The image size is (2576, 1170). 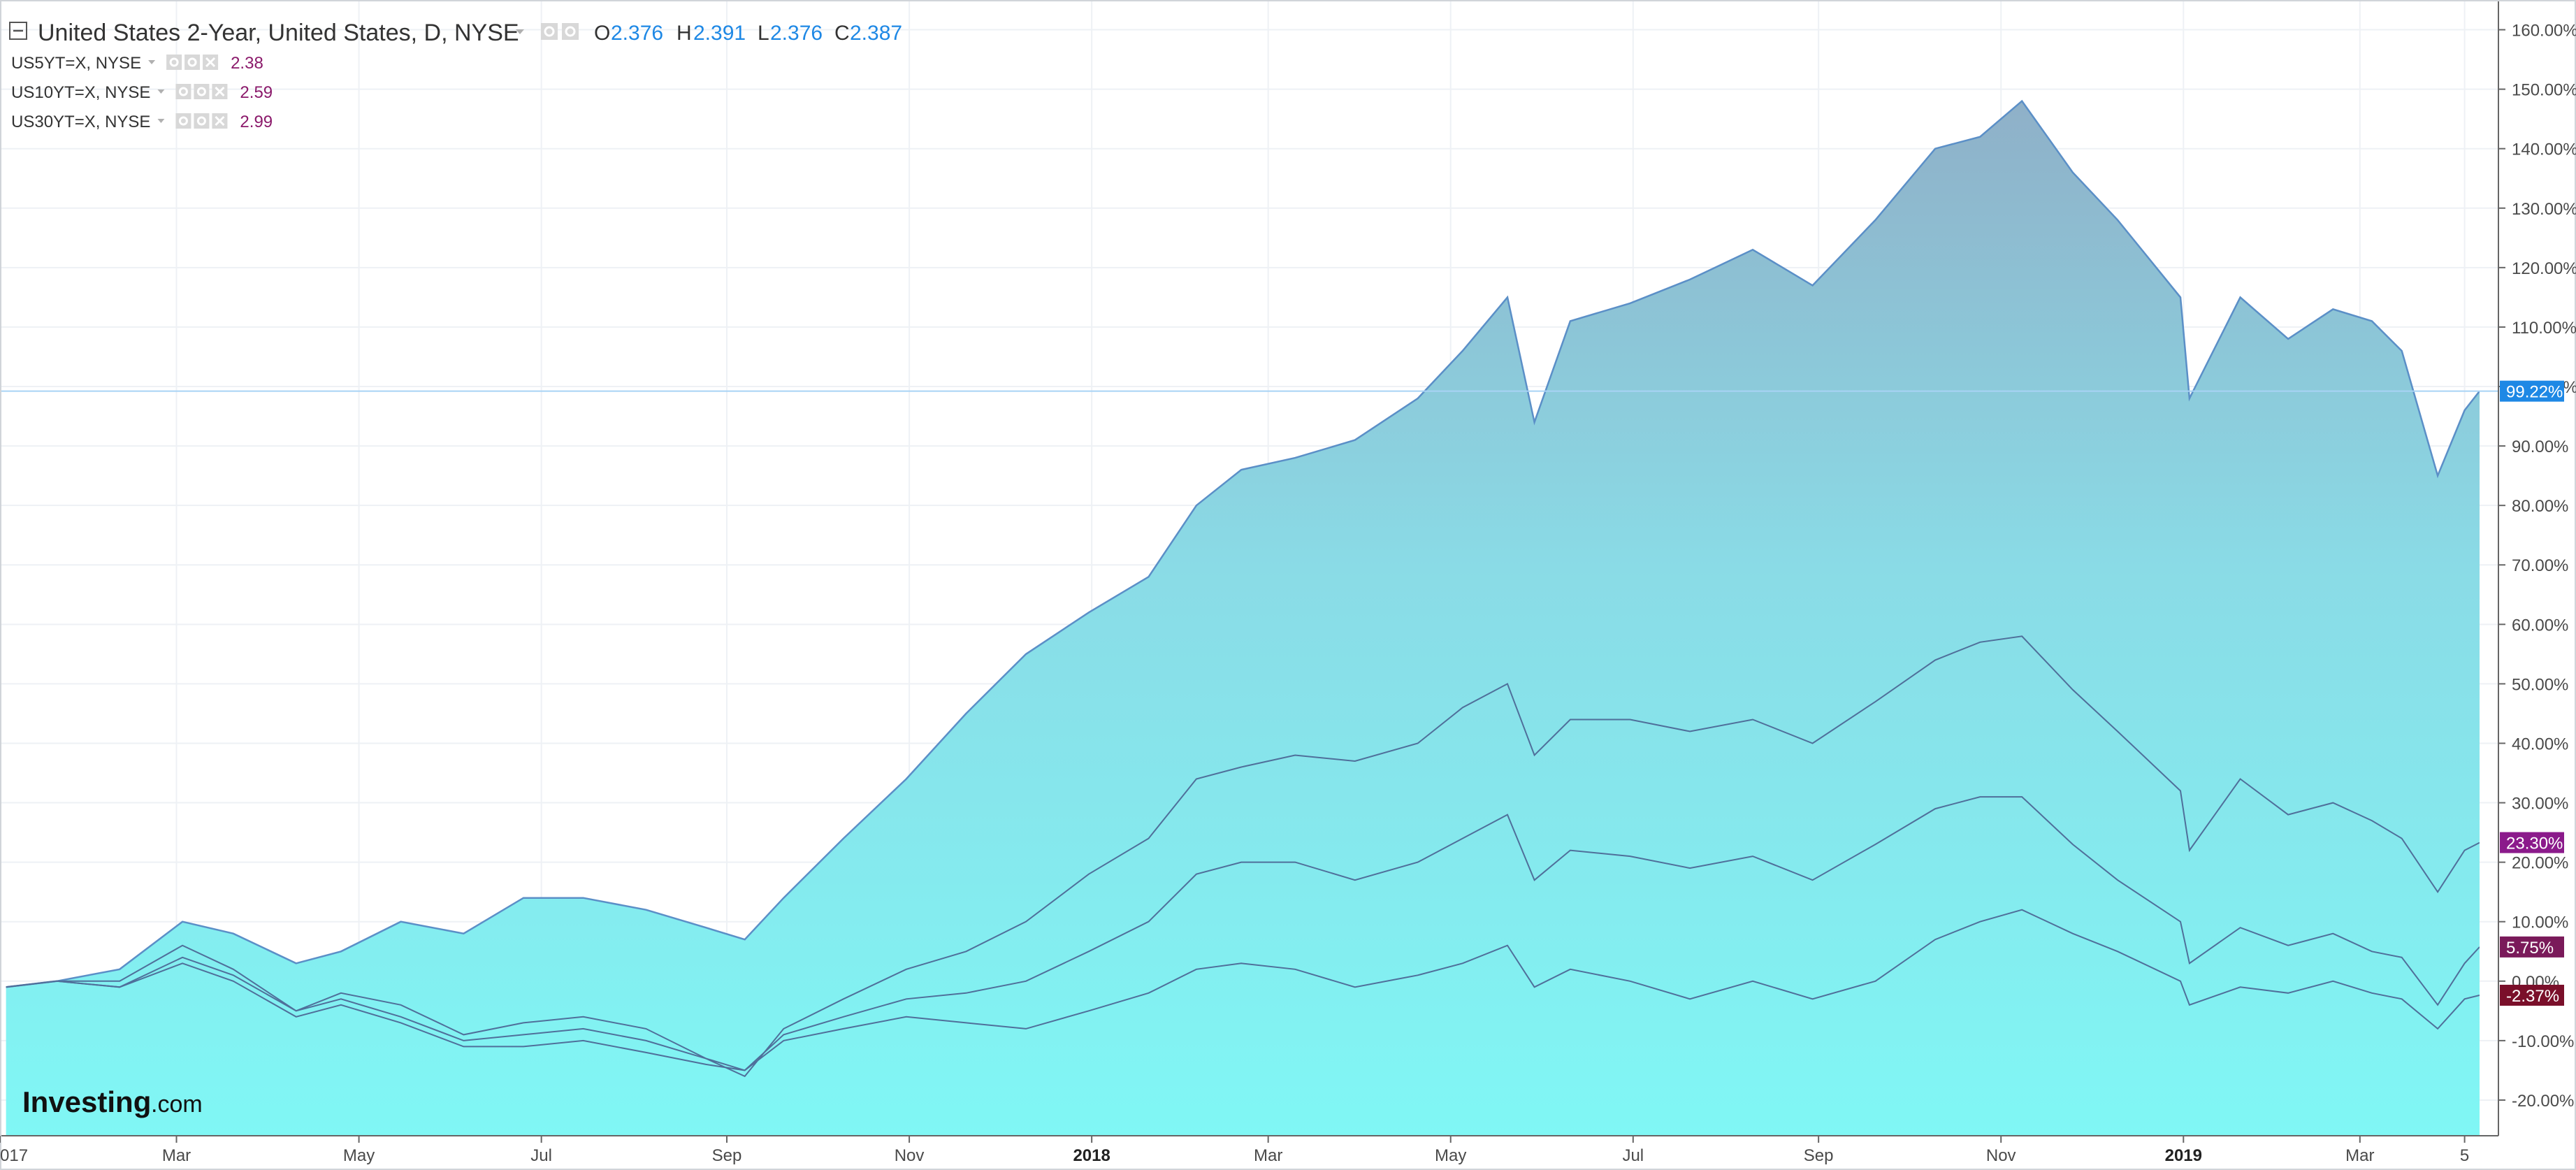 What do you see at coordinates (80, 122) in the screenshot?
I see `study-name: US30YT=X, NYSE` at bounding box center [80, 122].